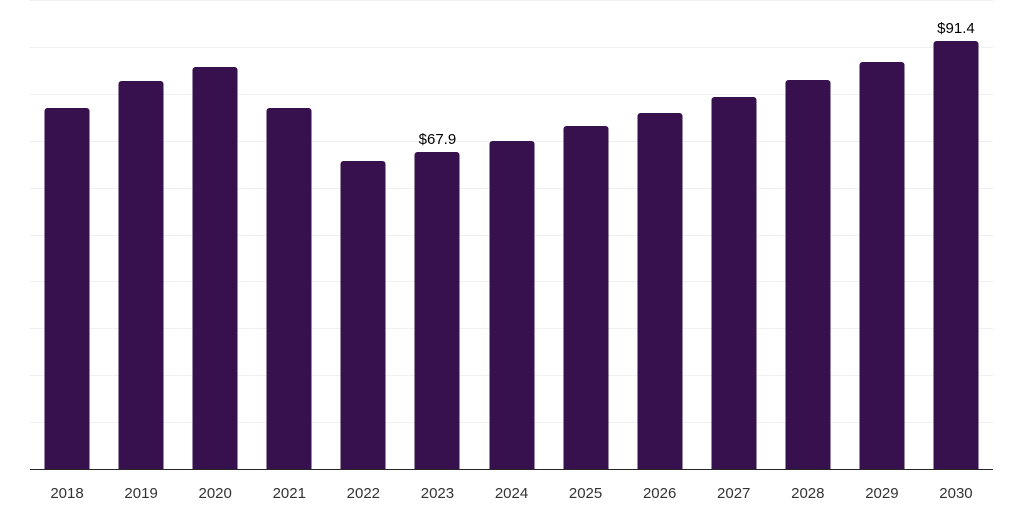  What do you see at coordinates (437, 493) in the screenshot?
I see `x-tick-label-2023: 2023` at bounding box center [437, 493].